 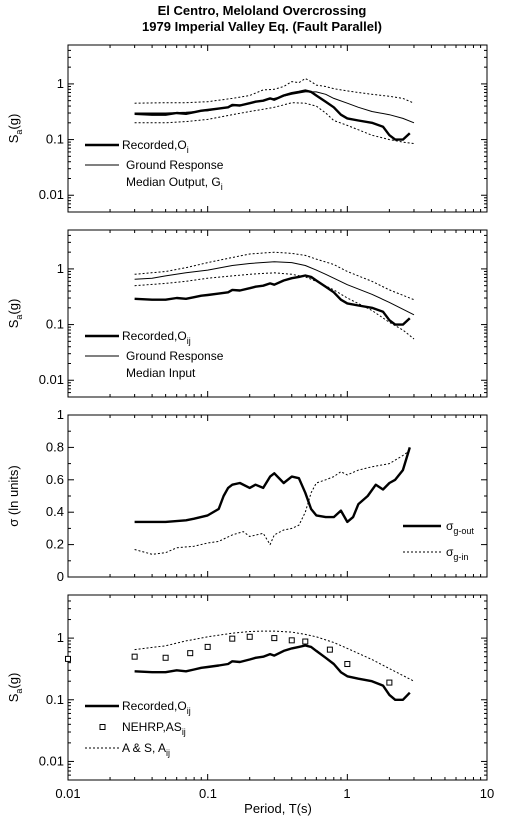 What do you see at coordinates (208, 793) in the screenshot?
I see `x-tick-label: 0.1` at bounding box center [208, 793].